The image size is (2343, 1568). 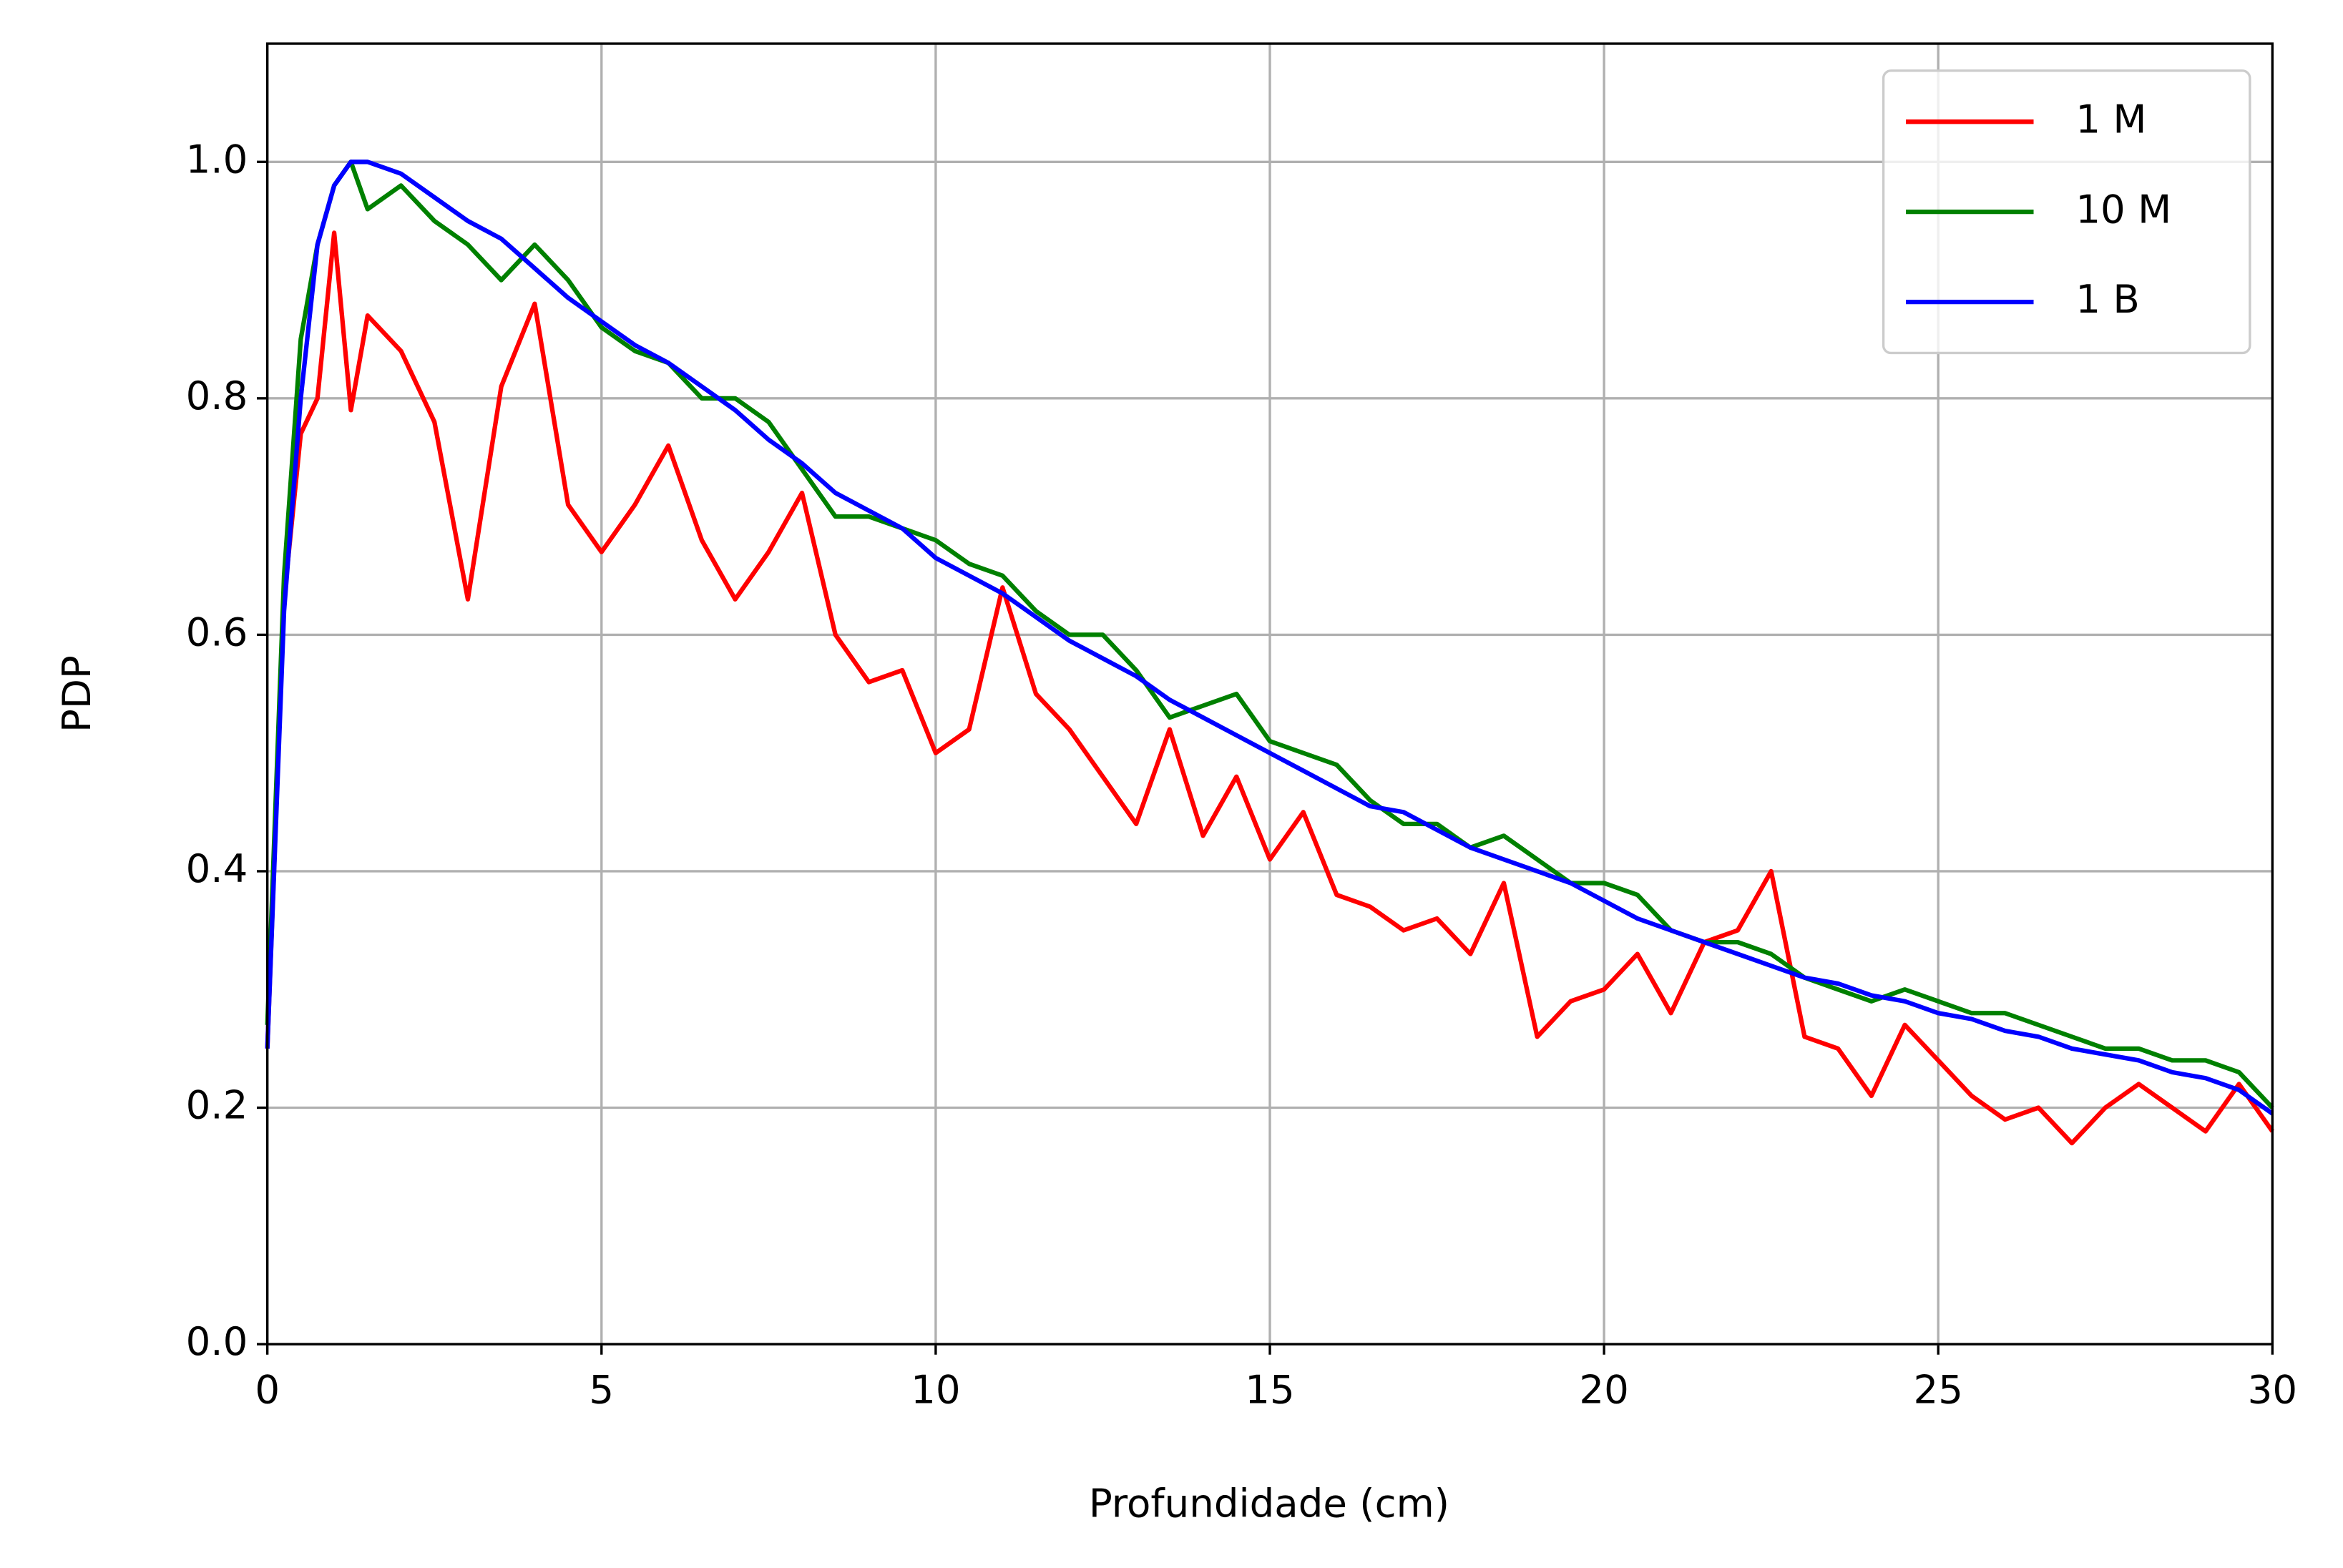 What do you see at coordinates (217, 159) in the screenshot?
I see `y-tick-label: 1.0` at bounding box center [217, 159].